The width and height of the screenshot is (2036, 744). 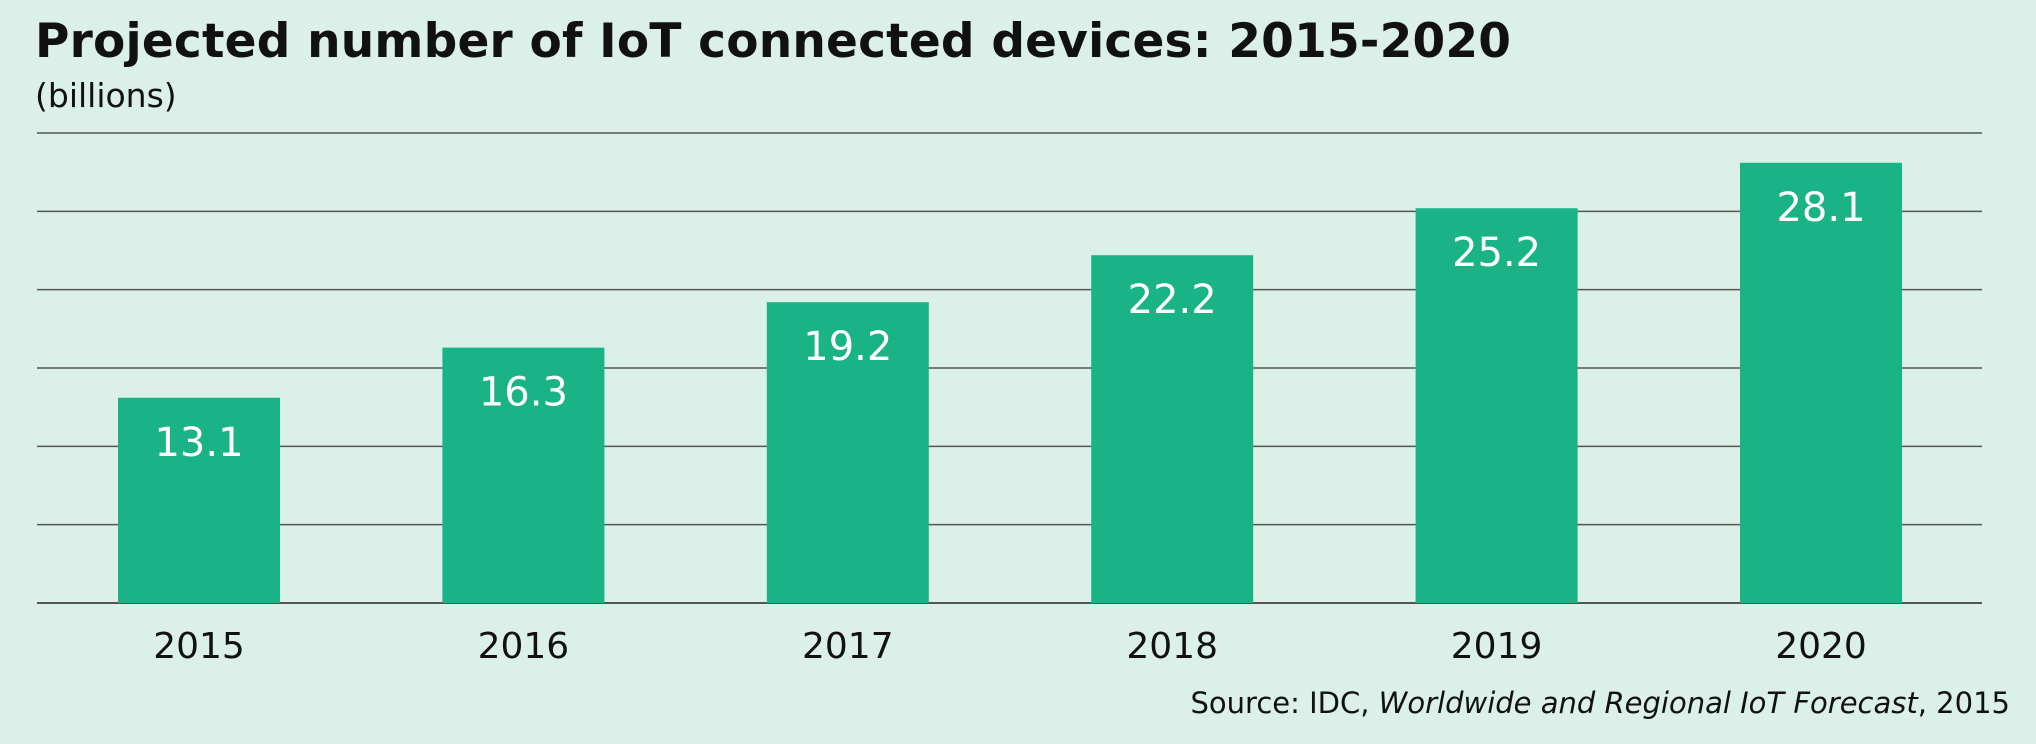 I want to click on source-suffix: , 2015, so click(x=1963, y=703).